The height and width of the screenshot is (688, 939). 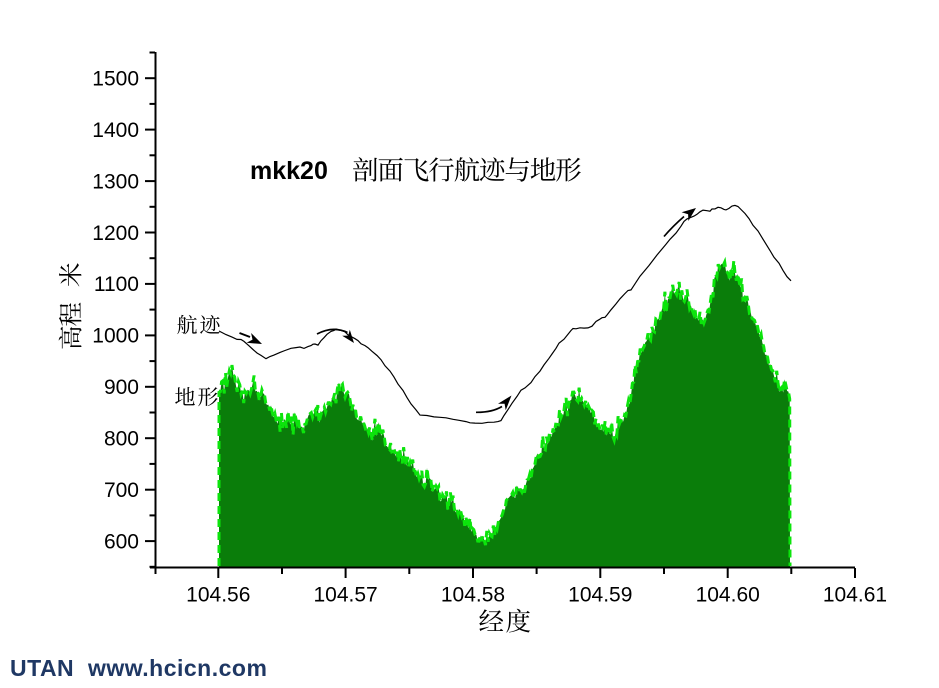 What do you see at coordinates (218, 595) in the screenshot?
I see `svg-text: 104.56` at bounding box center [218, 595].